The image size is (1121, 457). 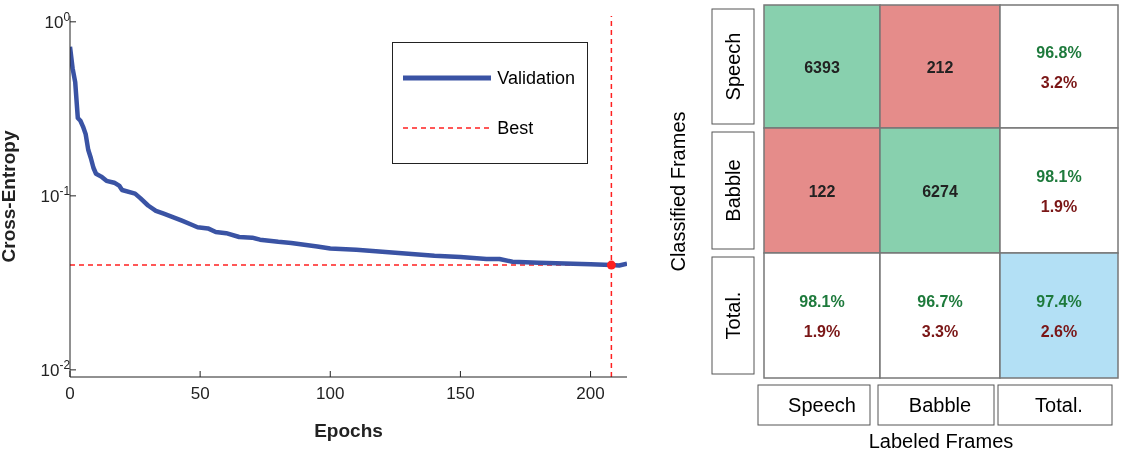 I want to click on annotation: 3.2%, so click(x=1059, y=82).